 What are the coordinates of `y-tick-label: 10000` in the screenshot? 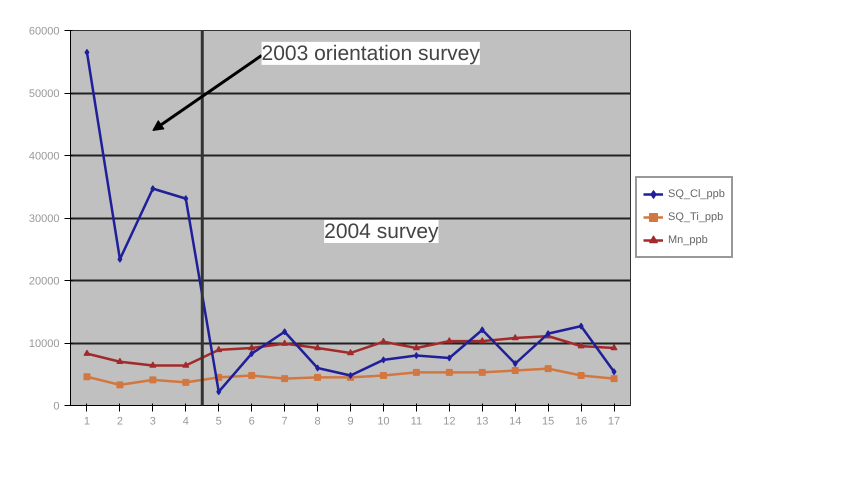 It's located at (44, 344).